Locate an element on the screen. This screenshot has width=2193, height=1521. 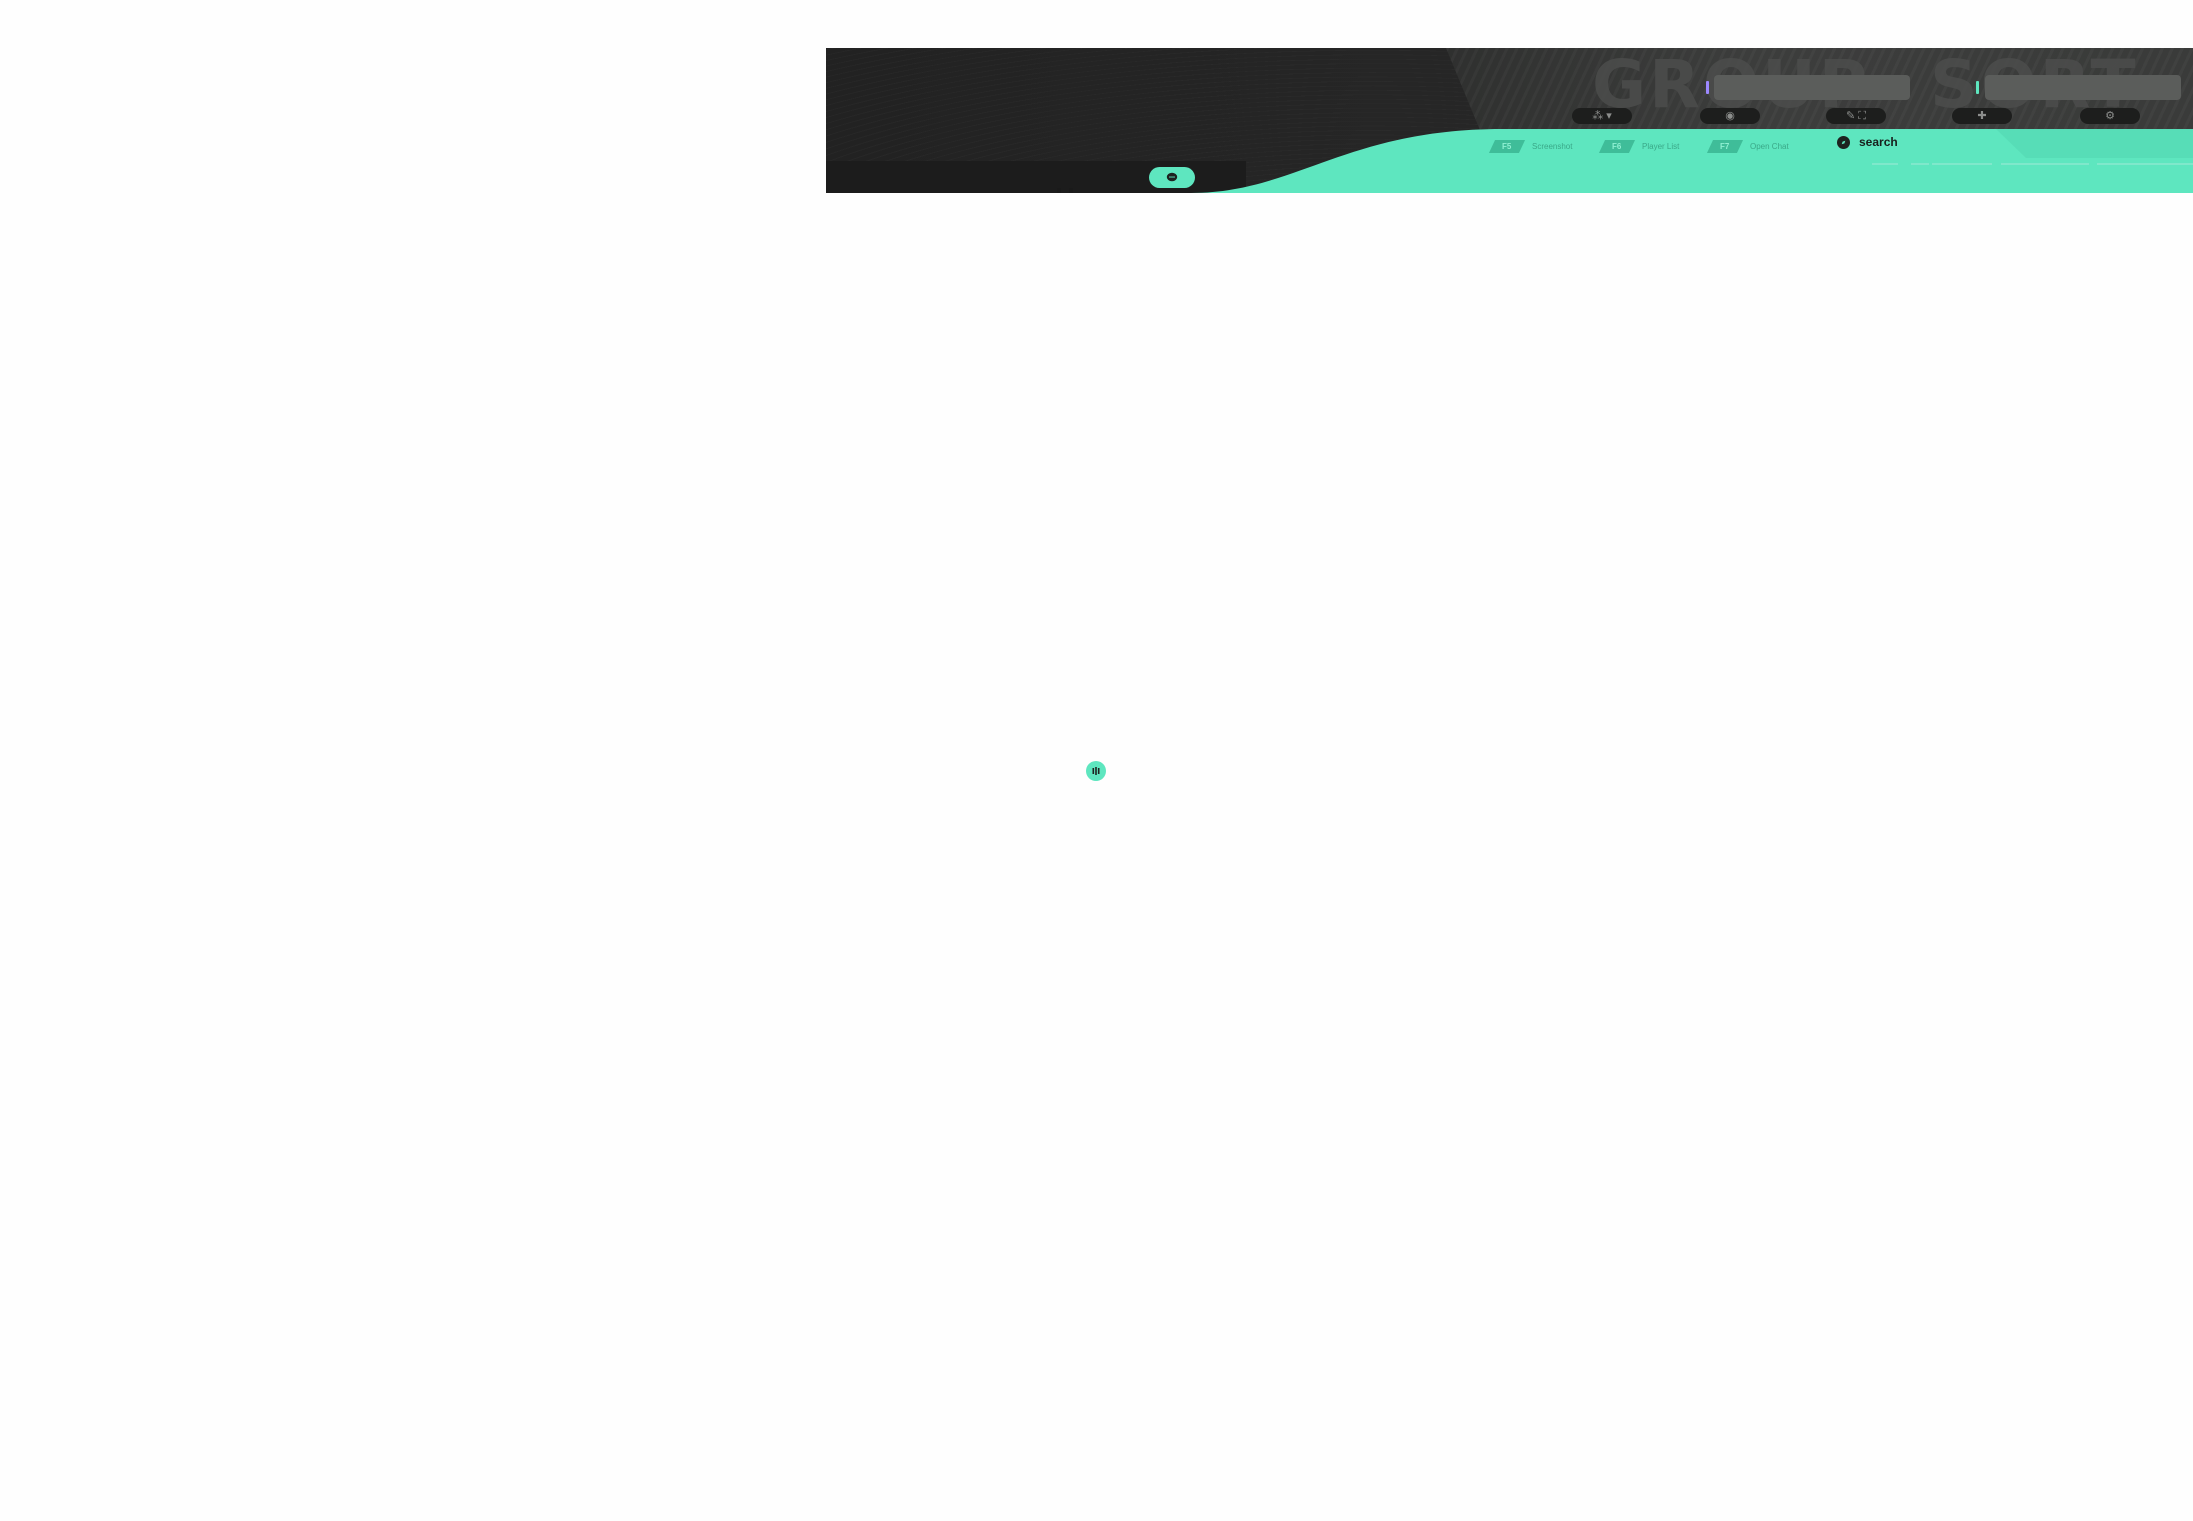
tab-screenshot: F5 Screenshot is located at coordinates (1530, 146).